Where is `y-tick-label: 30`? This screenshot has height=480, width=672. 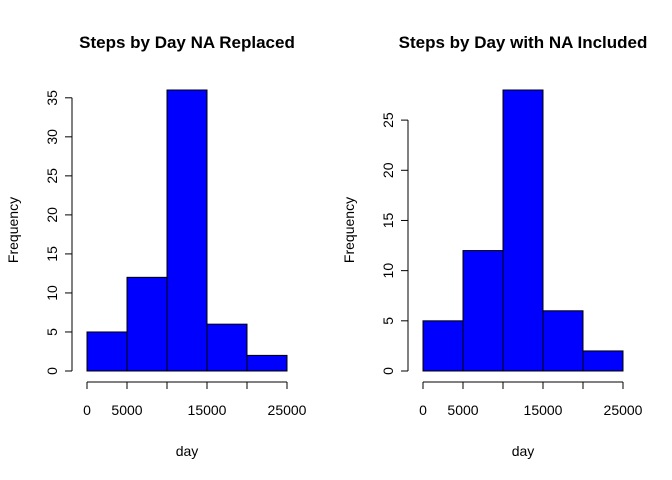
y-tick-label: 30 is located at coordinates (52, 137).